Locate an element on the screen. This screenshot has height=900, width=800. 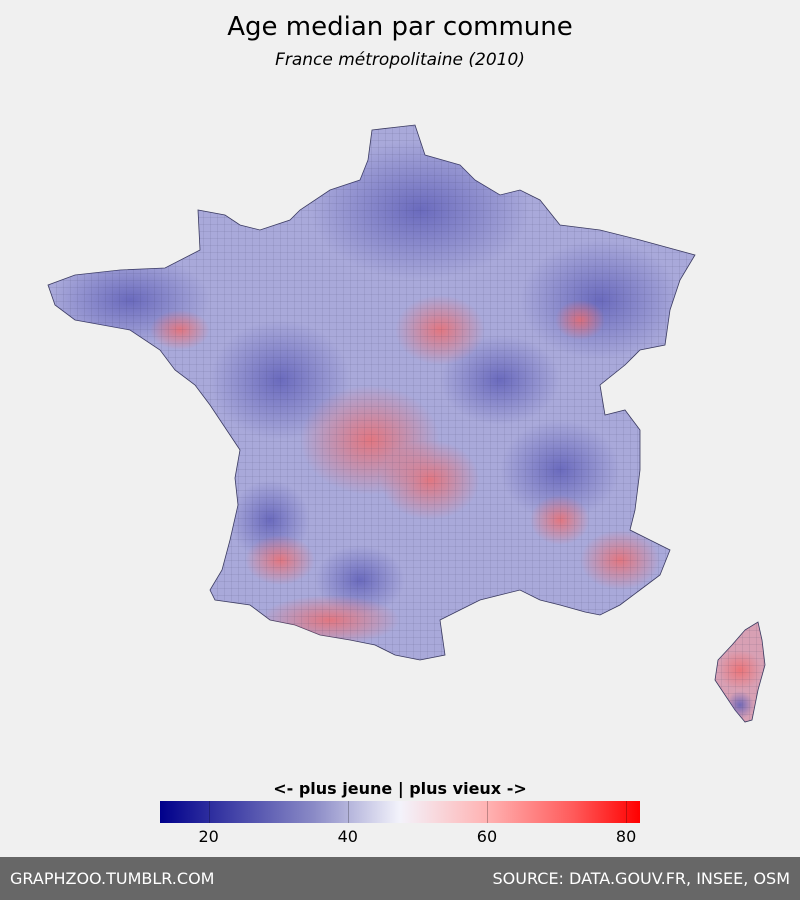
corsica is located at coordinates (740, 672).